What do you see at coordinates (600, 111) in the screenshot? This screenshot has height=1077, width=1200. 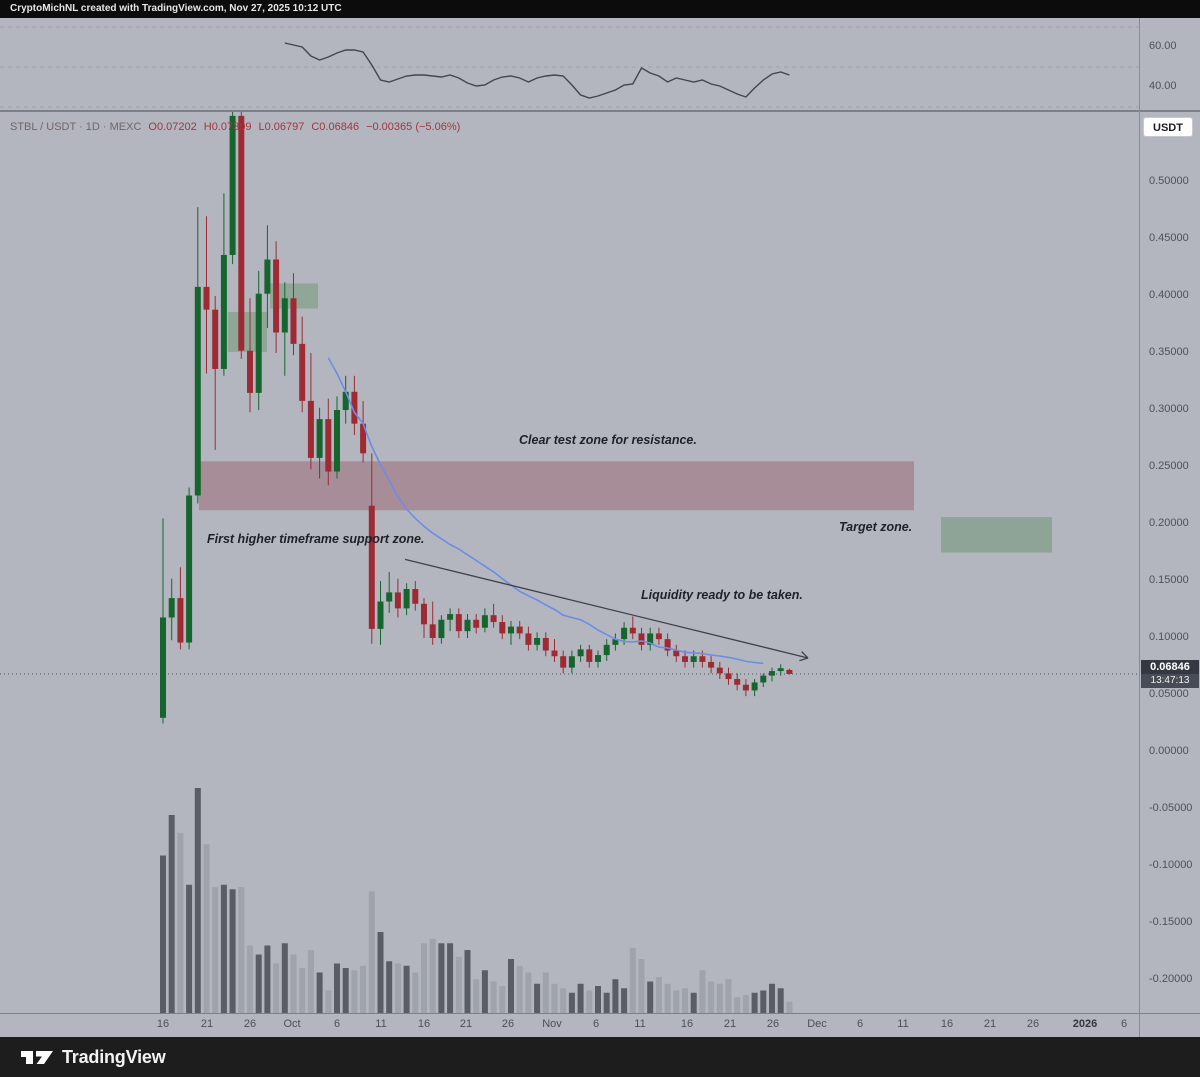 I see `panel-divider` at bounding box center [600, 111].